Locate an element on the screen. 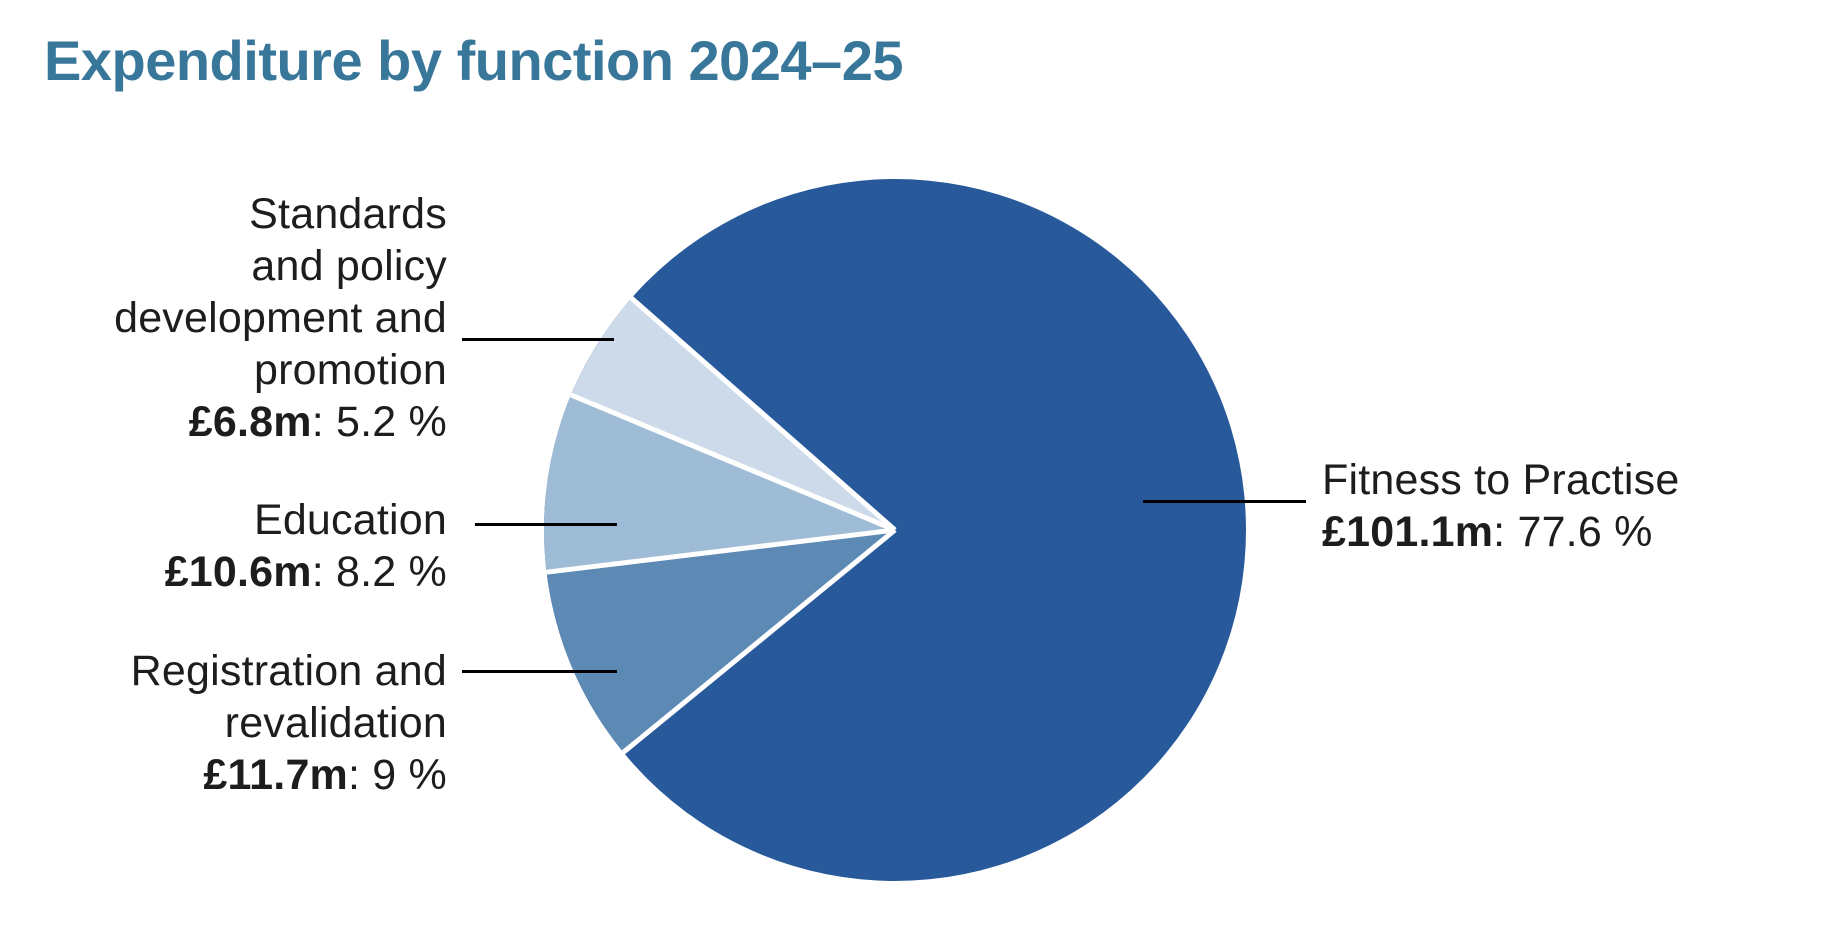 This screenshot has width=1826, height=942. callout-education: Education £10.6m: 8.2 % is located at coordinates (306, 546).